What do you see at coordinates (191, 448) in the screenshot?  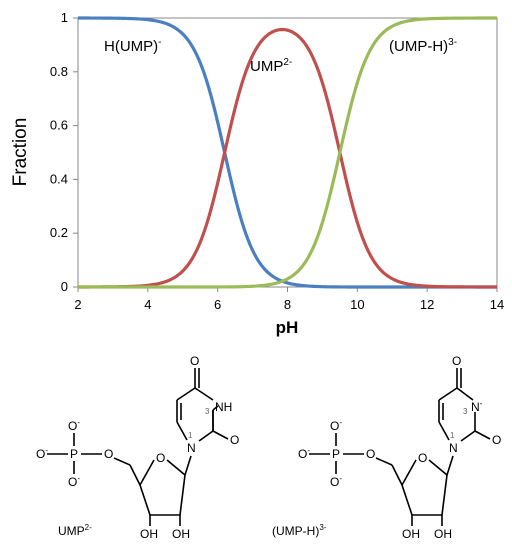 I see `uracil-n1: N` at bounding box center [191, 448].